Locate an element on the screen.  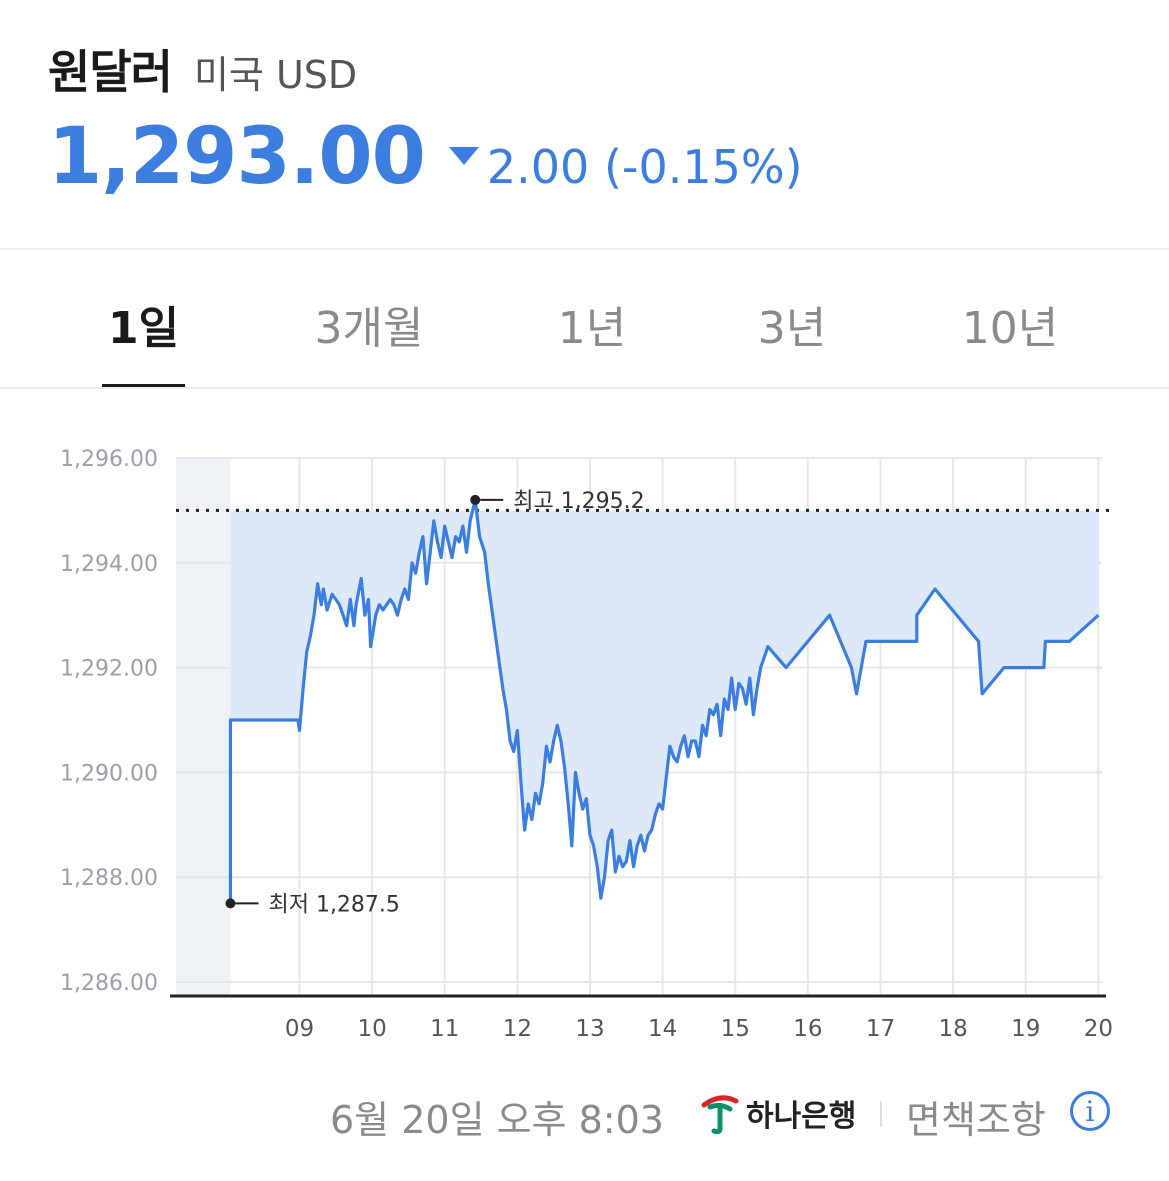
footer-separator is located at coordinates (881, 1114).